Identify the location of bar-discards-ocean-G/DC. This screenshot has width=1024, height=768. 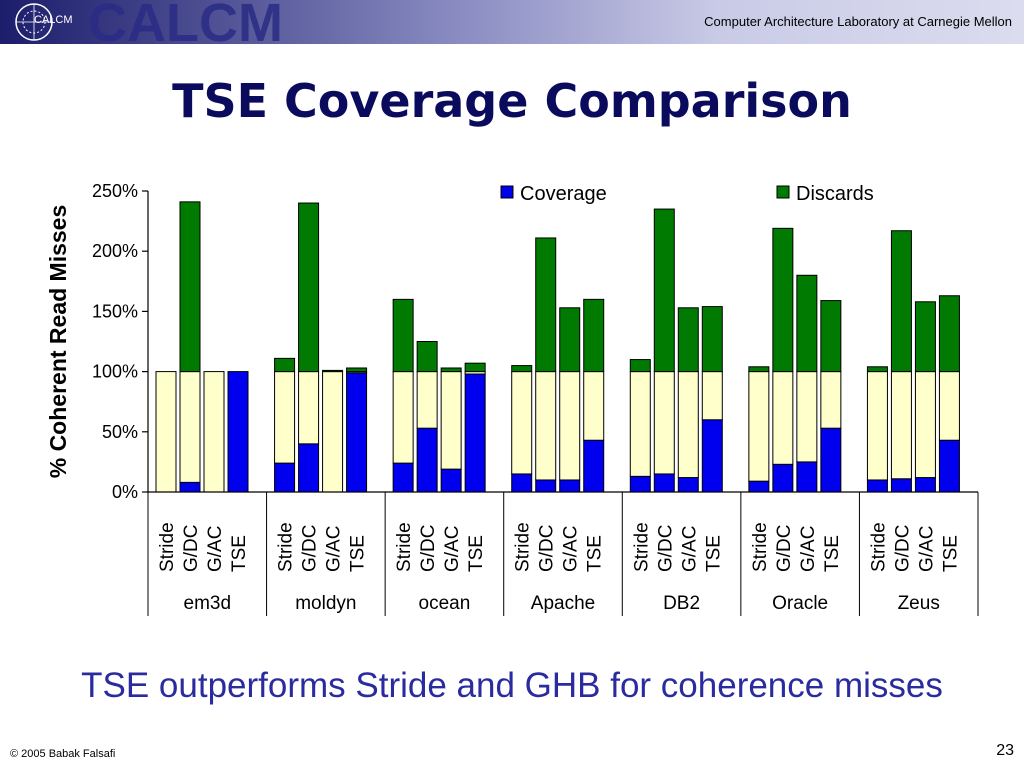
(427, 357).